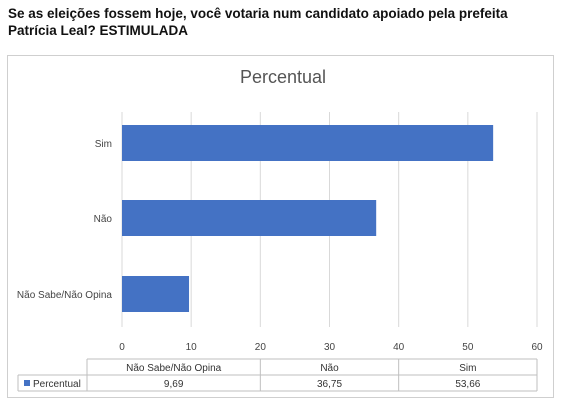 Image resolution: width=562 pixels, height=408 pixels. What do you see at coordinates (192, 347) in the screenshot?
I see `x-tick-label: 10` at bounding box center [192, 347].